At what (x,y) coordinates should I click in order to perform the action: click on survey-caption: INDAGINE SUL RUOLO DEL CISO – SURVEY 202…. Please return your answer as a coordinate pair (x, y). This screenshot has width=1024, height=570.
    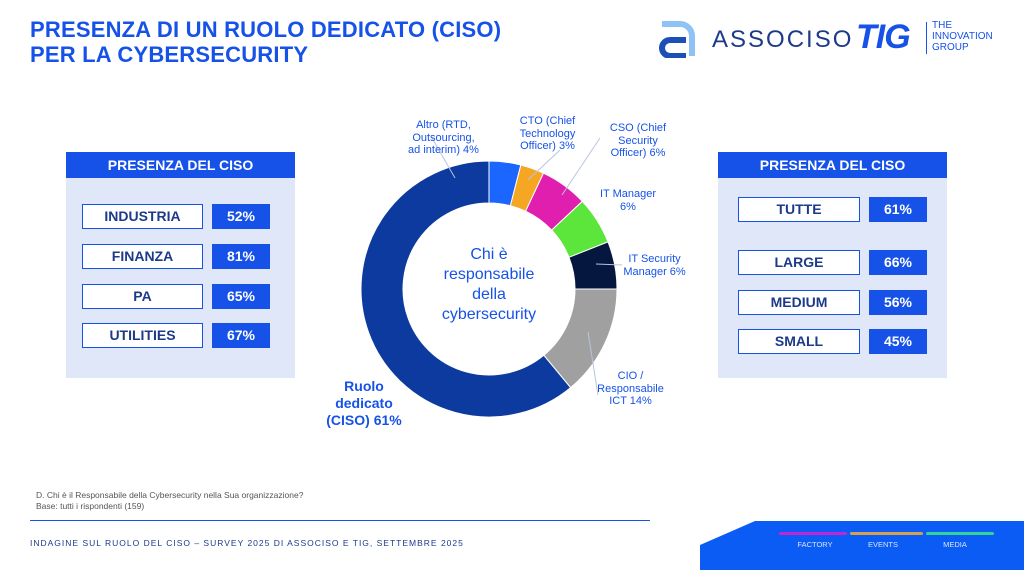
    Looking at the image, I should click on (247, 543).